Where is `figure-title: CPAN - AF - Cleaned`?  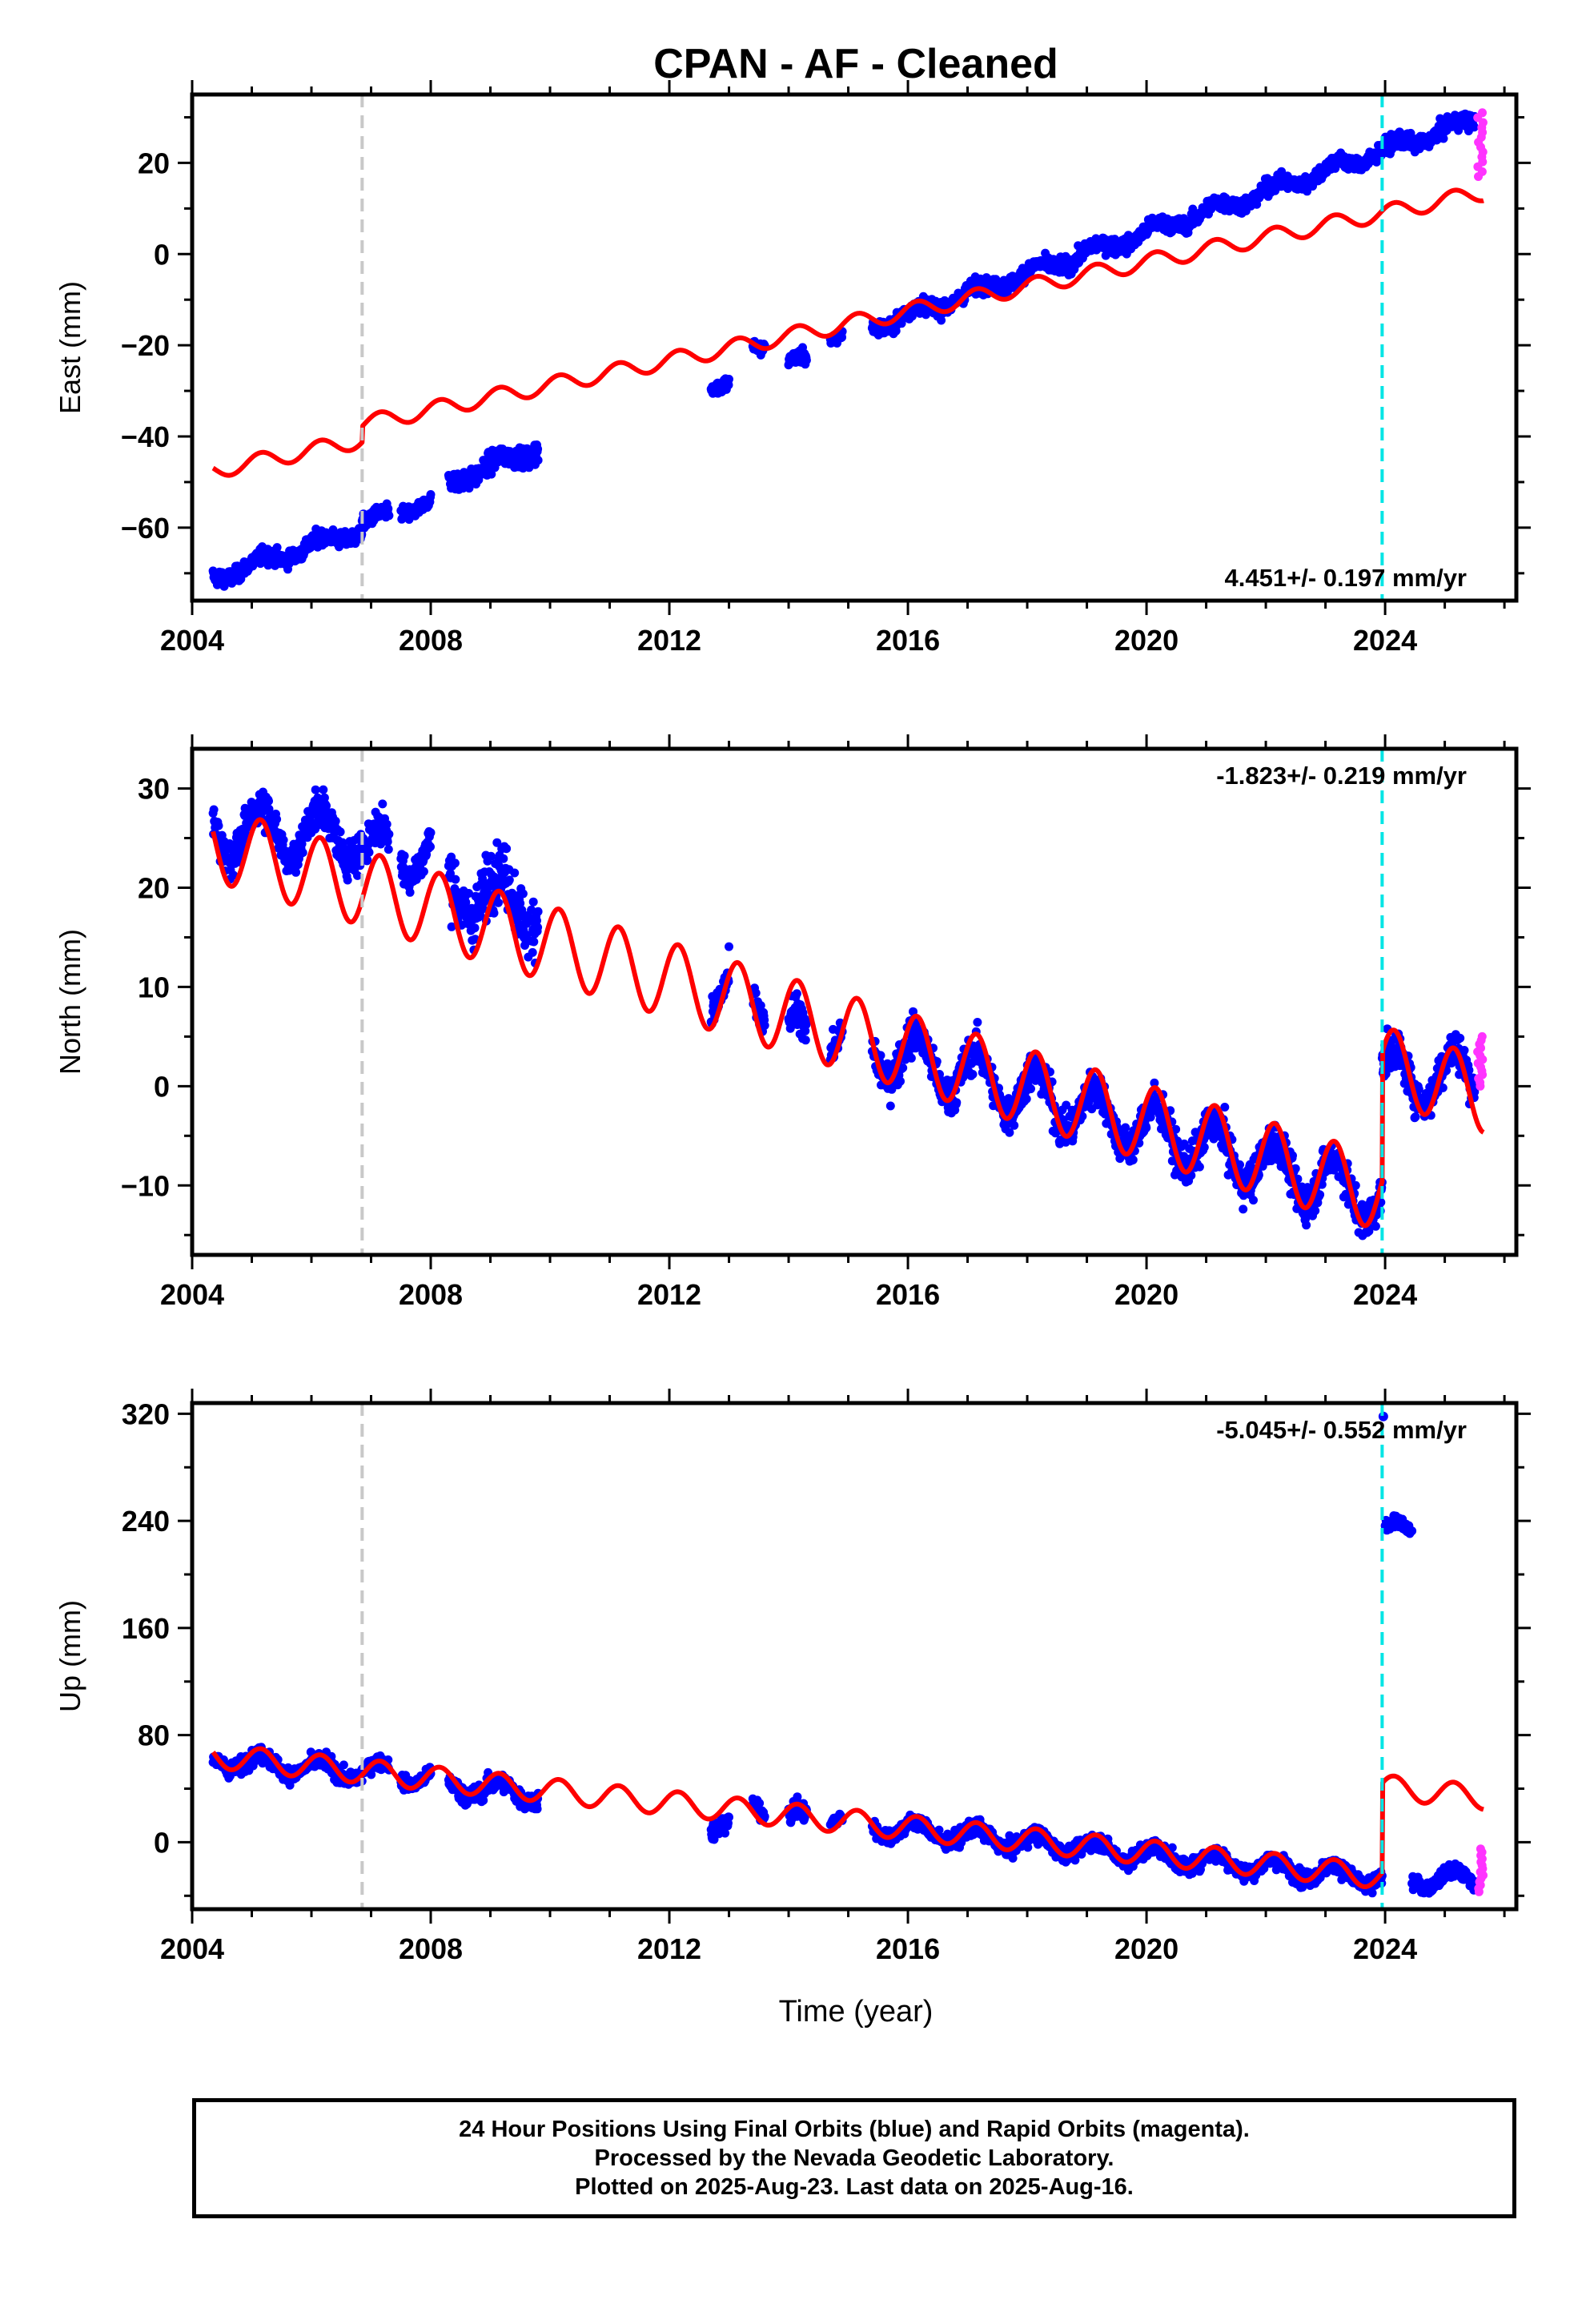 figure-title: CPAN - AF - Cleaned is located at coordinates (855, 64).